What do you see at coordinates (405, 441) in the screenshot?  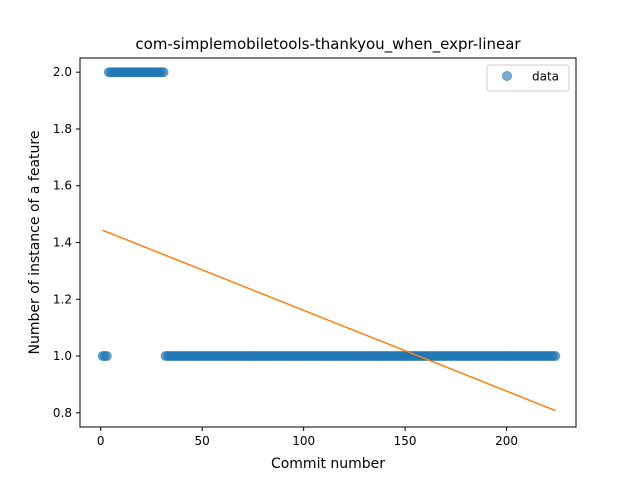 I see `x-tick-label: 150` at bounding box center [405, 441].